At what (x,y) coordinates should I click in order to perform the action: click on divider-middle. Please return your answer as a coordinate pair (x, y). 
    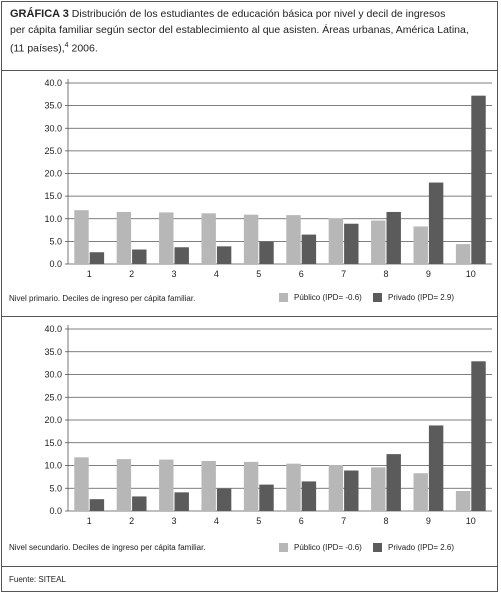
    Looking at the image, I should click on (249, 316).